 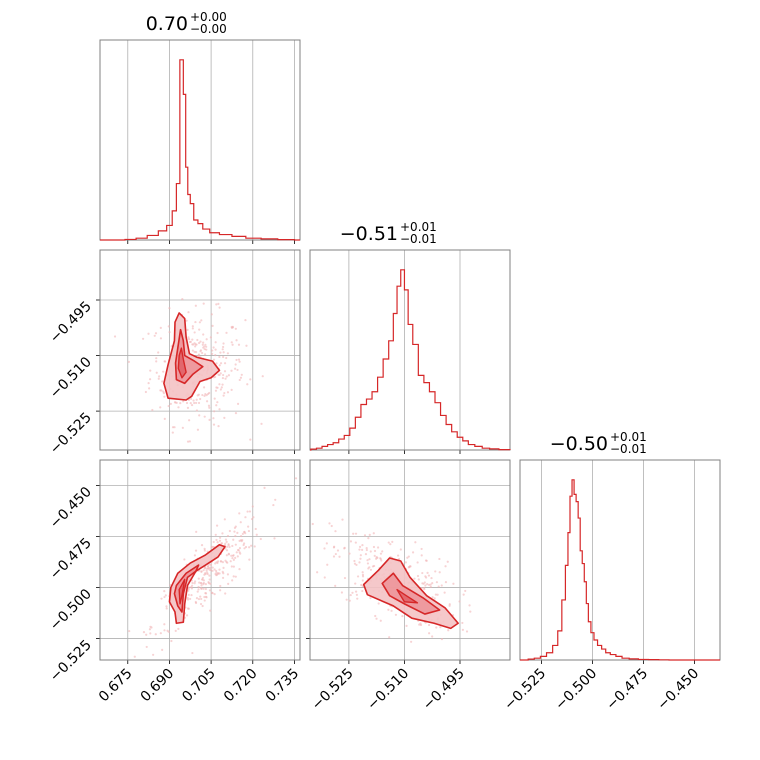 I want to click on histogram-series, so click(x=620, y=570).